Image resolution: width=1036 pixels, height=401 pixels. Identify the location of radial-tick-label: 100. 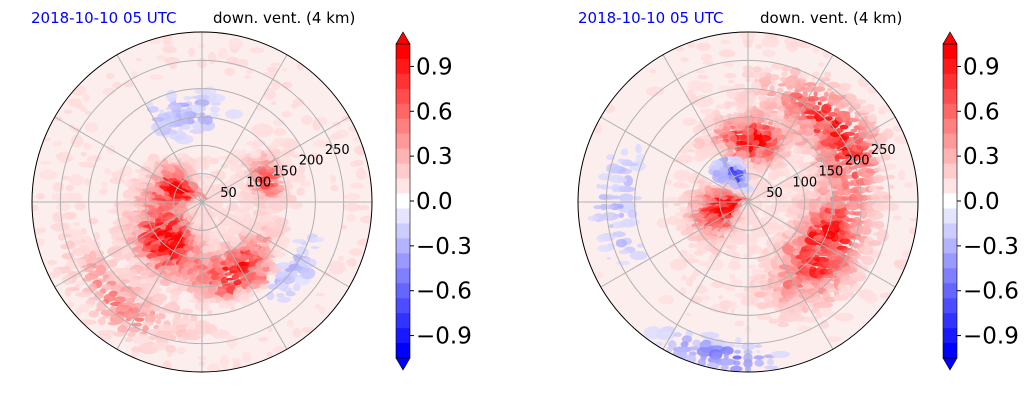
(804, 182).